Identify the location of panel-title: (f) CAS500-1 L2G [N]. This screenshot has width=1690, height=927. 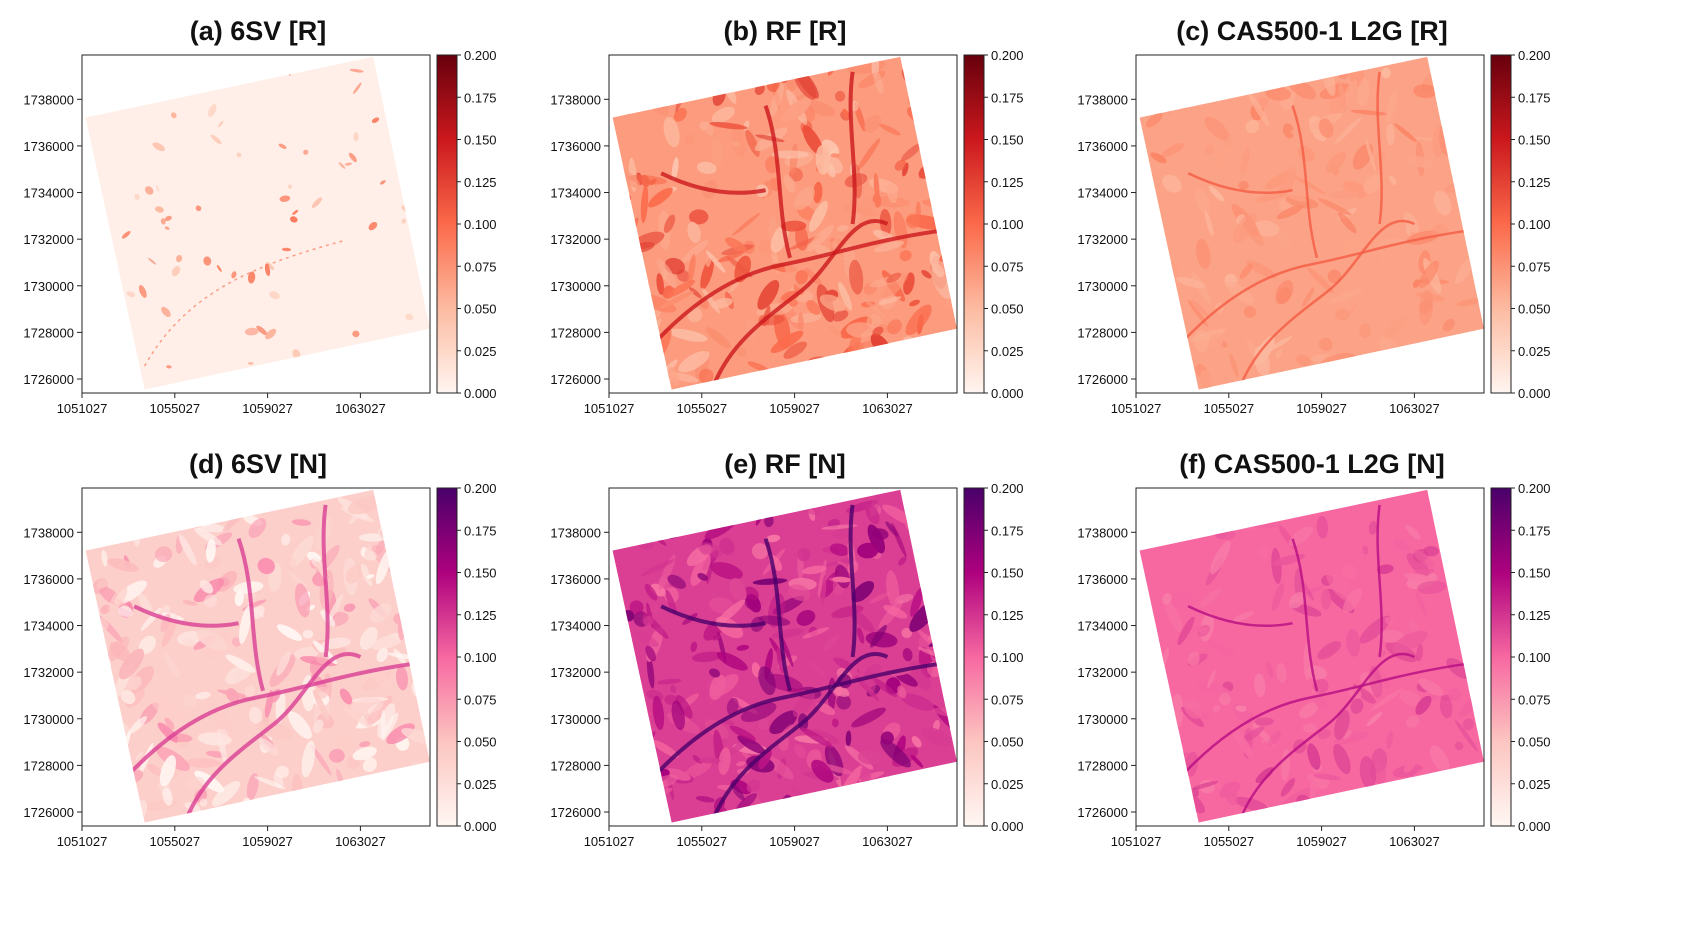
(1312, 464).